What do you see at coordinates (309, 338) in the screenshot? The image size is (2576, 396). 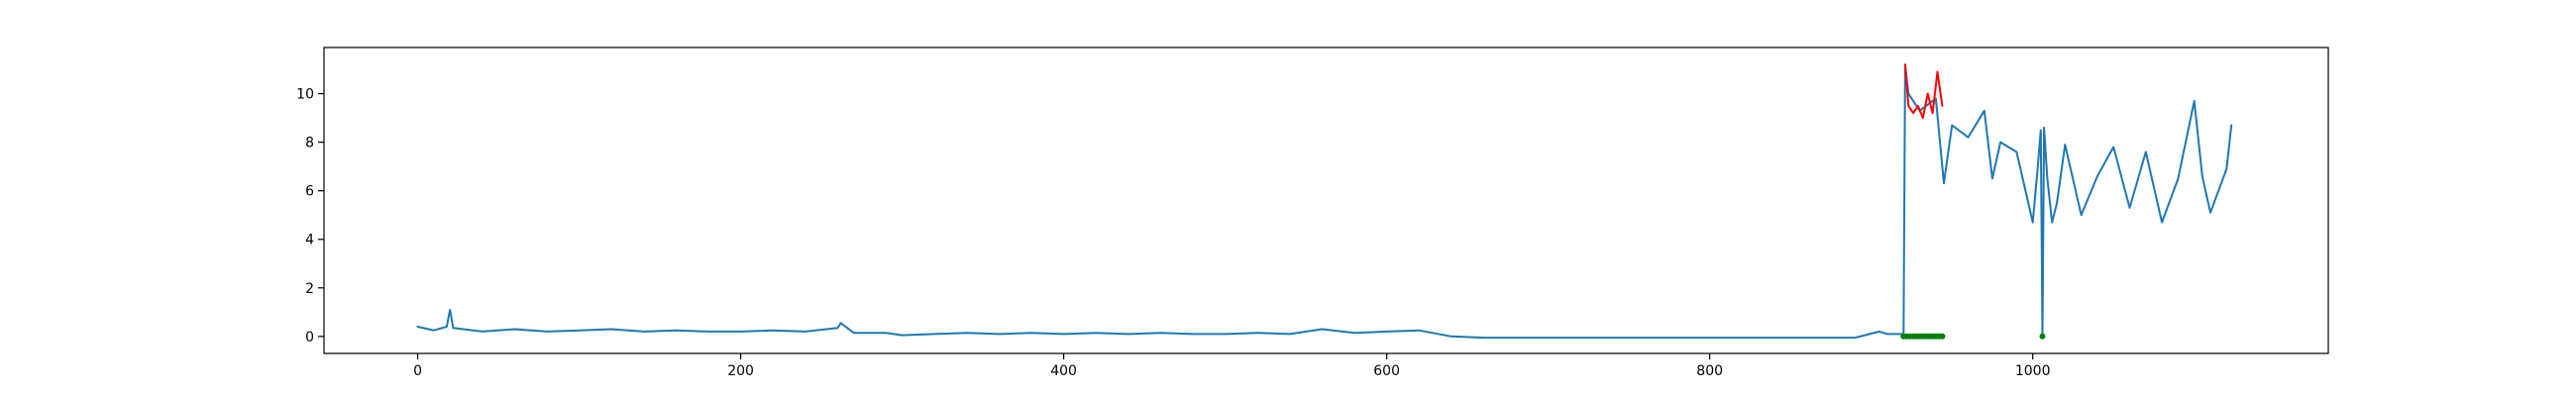 I see `y-tick-label: 0` at bounding box center [309, 338].